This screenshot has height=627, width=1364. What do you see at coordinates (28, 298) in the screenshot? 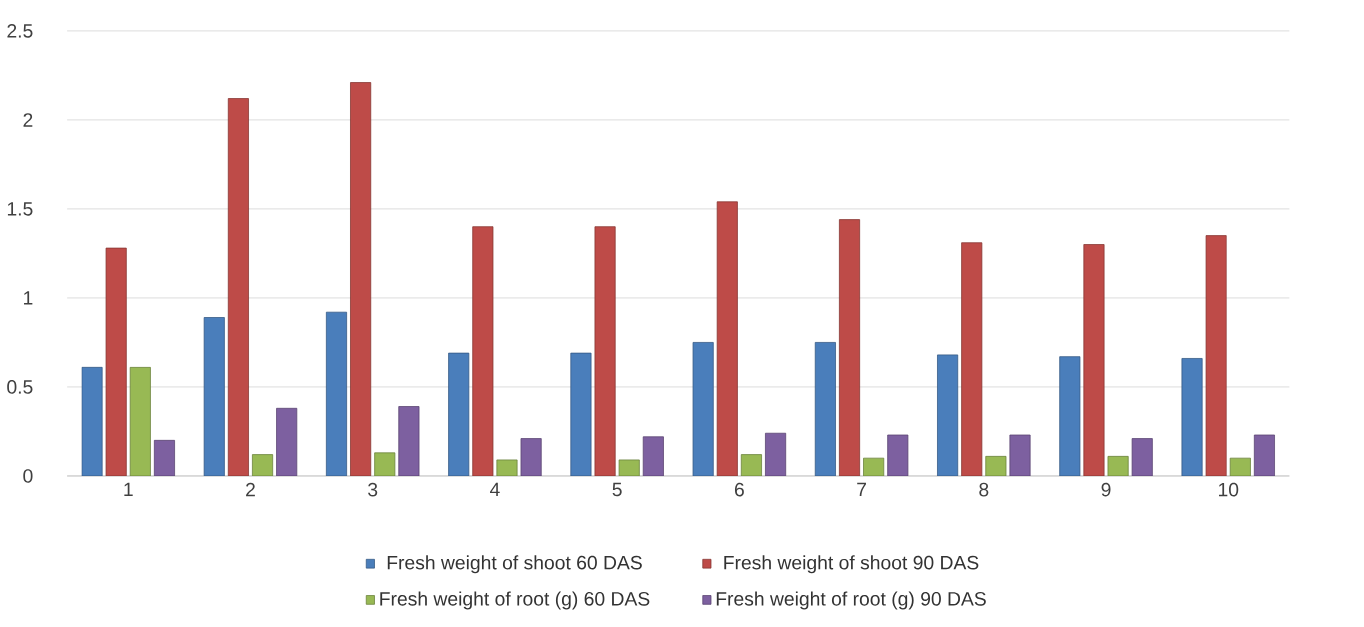
I see `y-tick-label: 1` at bounding box center [28, 298].